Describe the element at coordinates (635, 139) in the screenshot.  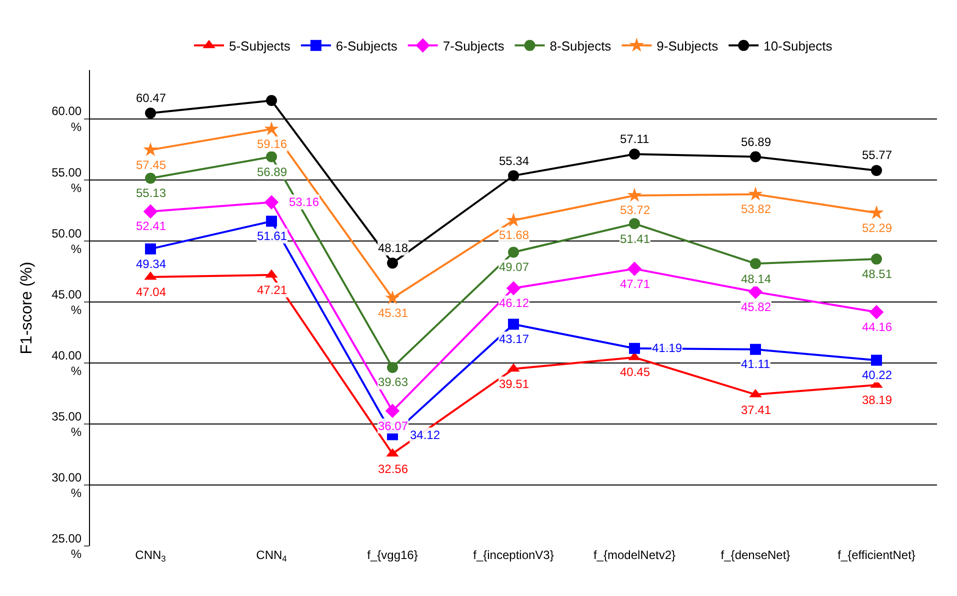
I see `data-label: 57.11` at that location.